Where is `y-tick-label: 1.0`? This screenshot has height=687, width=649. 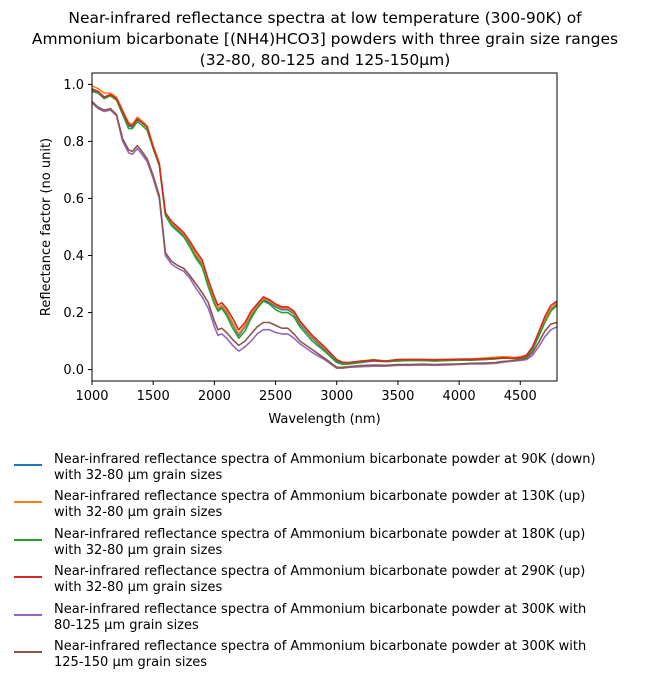 y-tick-label: 1.0 is located at coordinates (73, 85).